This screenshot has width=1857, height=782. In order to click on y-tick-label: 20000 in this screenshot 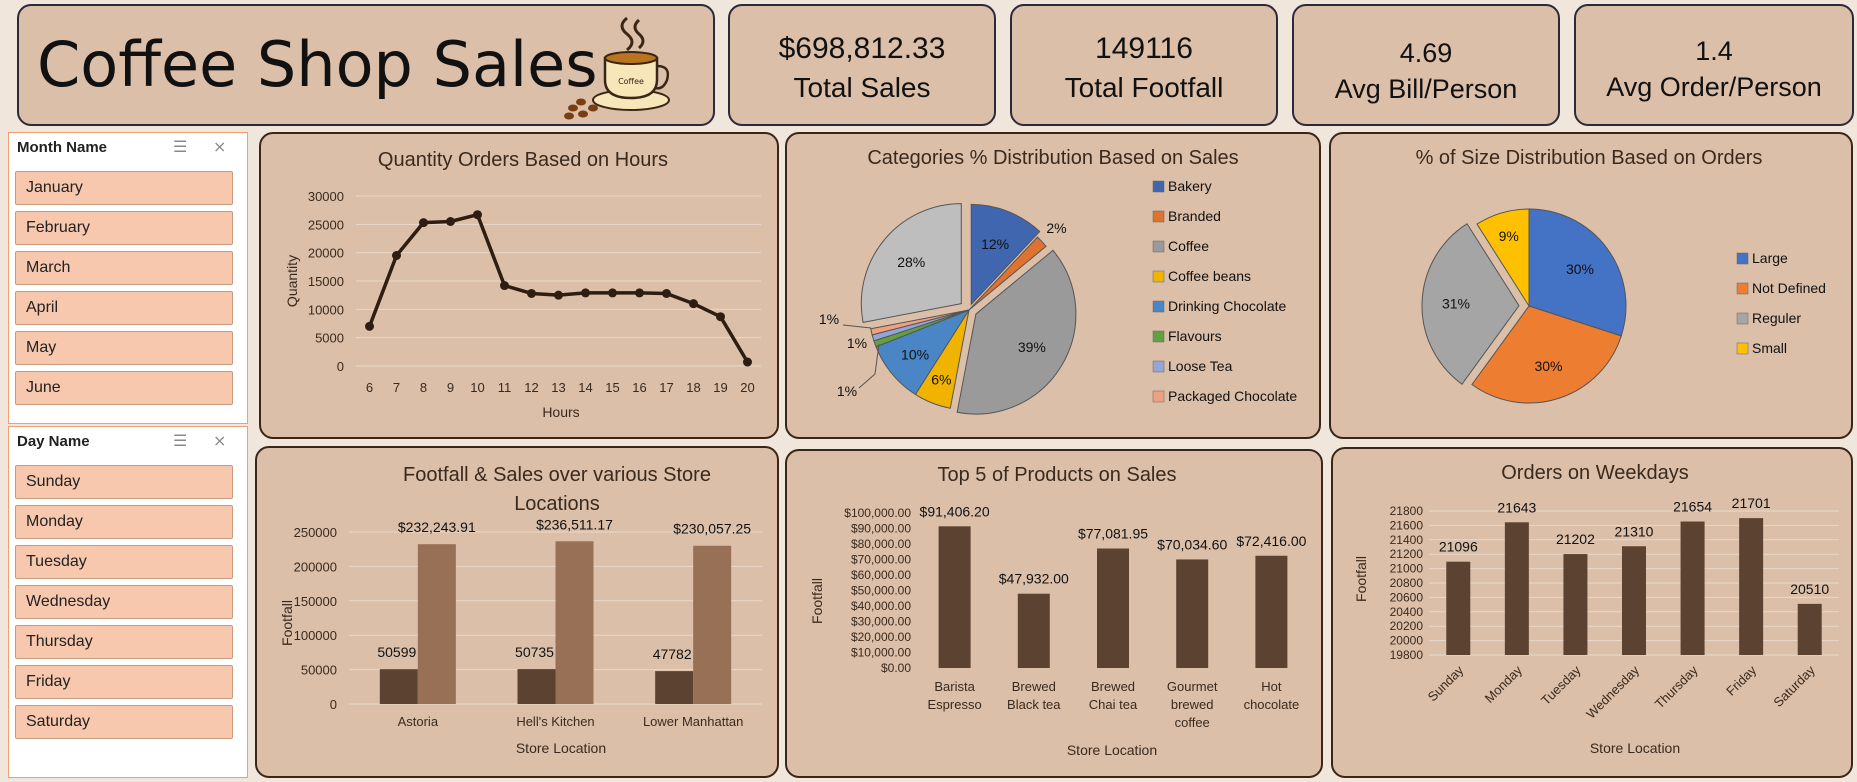, I will do `click(1407, 641)`.